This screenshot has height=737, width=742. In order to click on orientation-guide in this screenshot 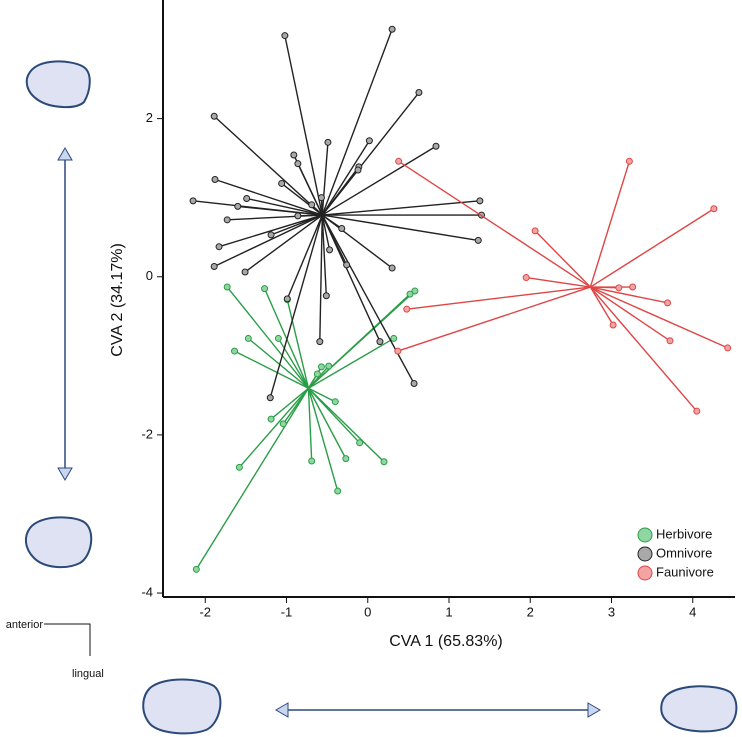, I will do `click(67, 639)`.